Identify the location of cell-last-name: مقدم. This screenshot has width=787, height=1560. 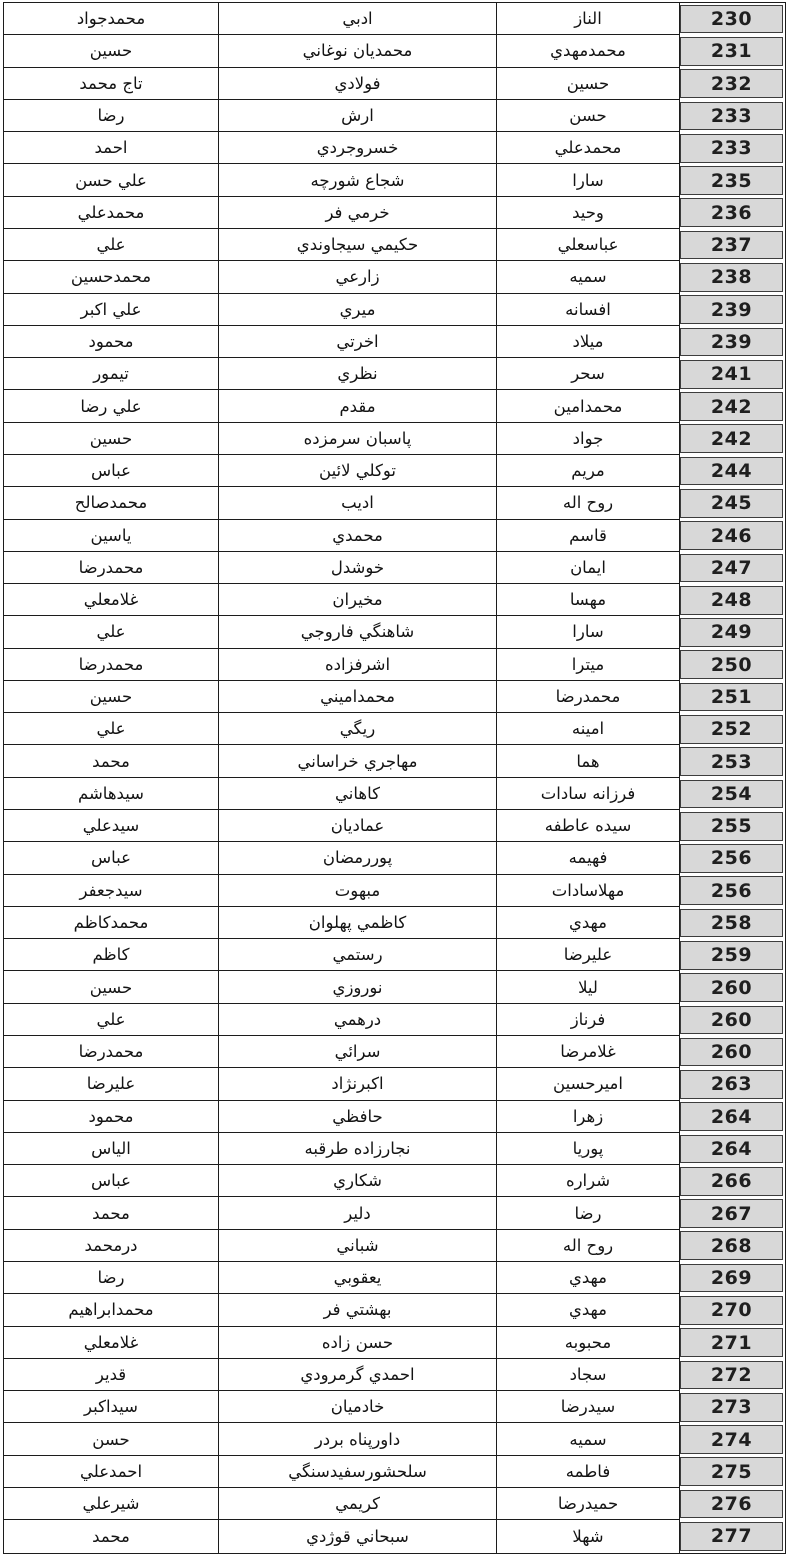
(358, 406).